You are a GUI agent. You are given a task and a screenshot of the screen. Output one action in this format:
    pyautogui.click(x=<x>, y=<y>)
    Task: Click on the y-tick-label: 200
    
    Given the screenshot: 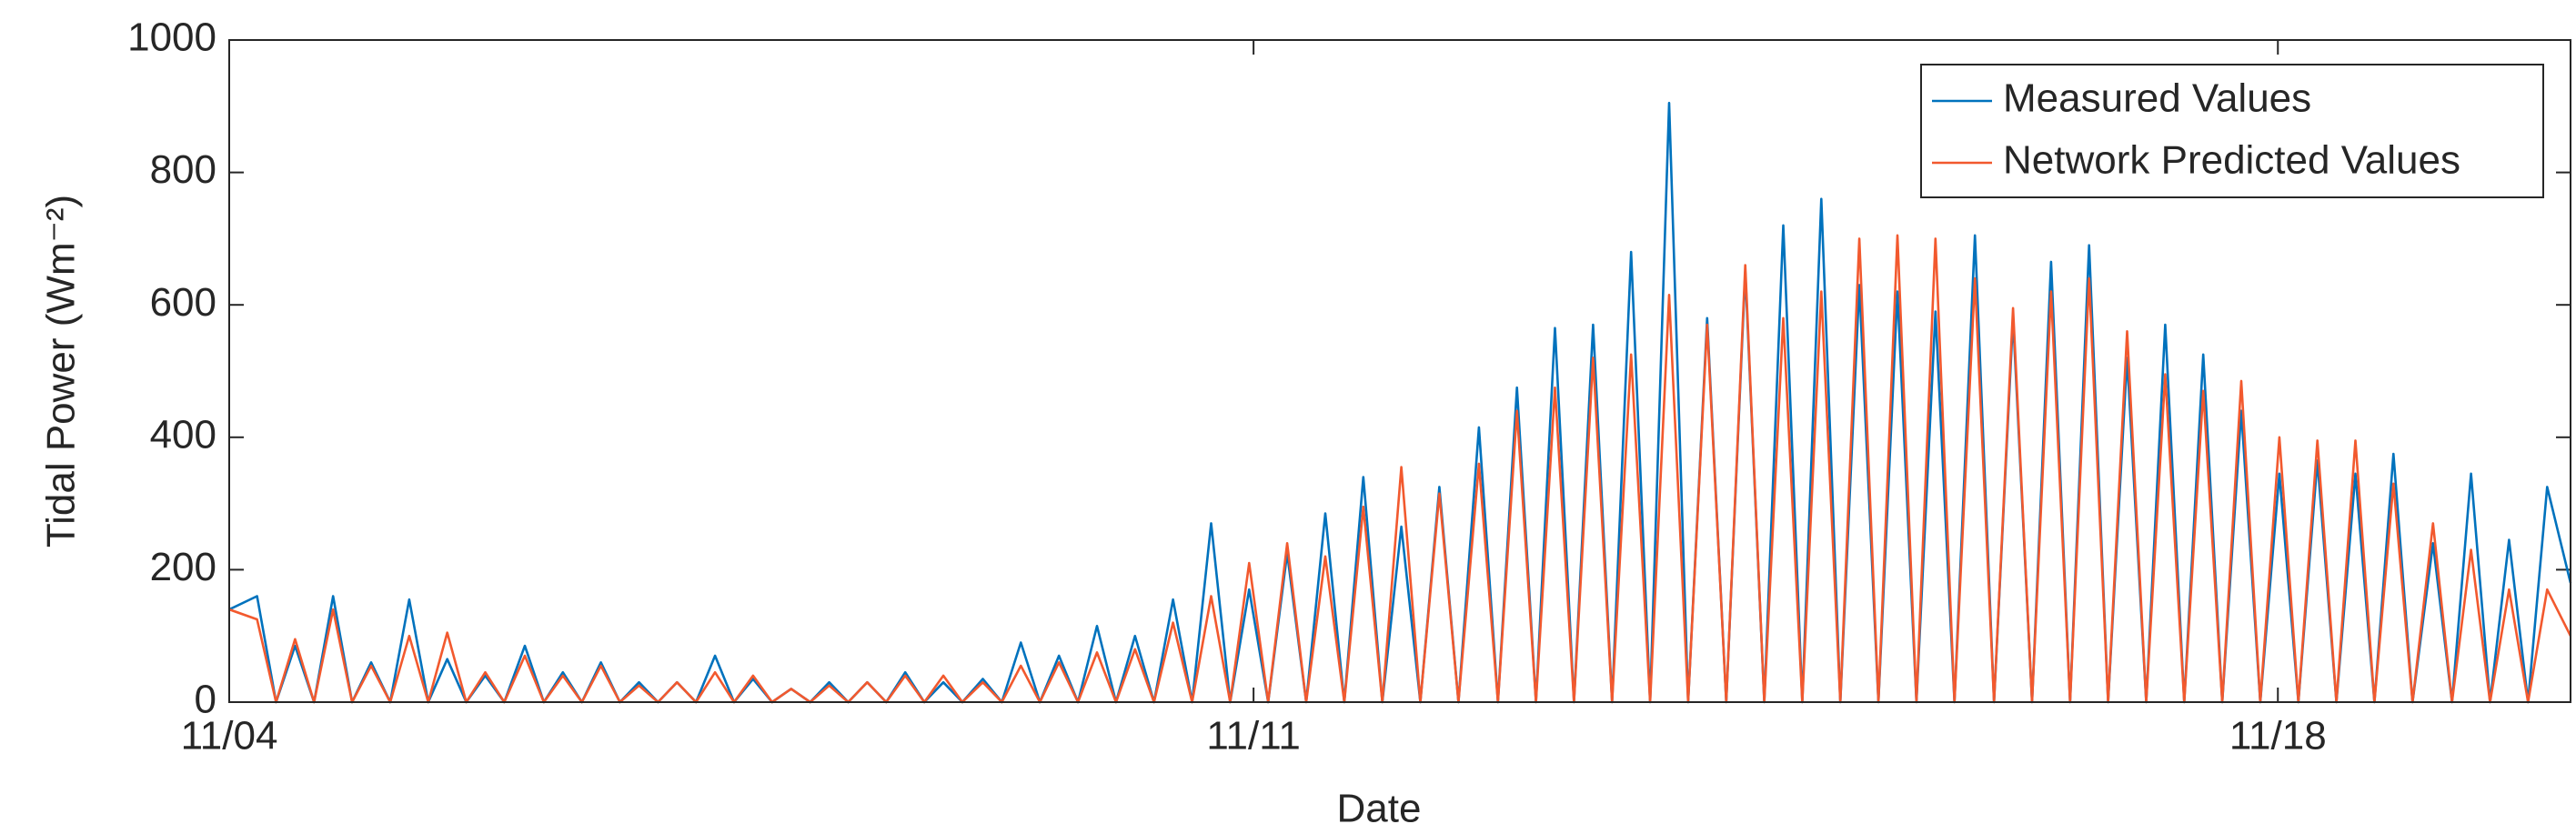 What is the action you would take?
    pyautogui.click(x=183, y=567)
    